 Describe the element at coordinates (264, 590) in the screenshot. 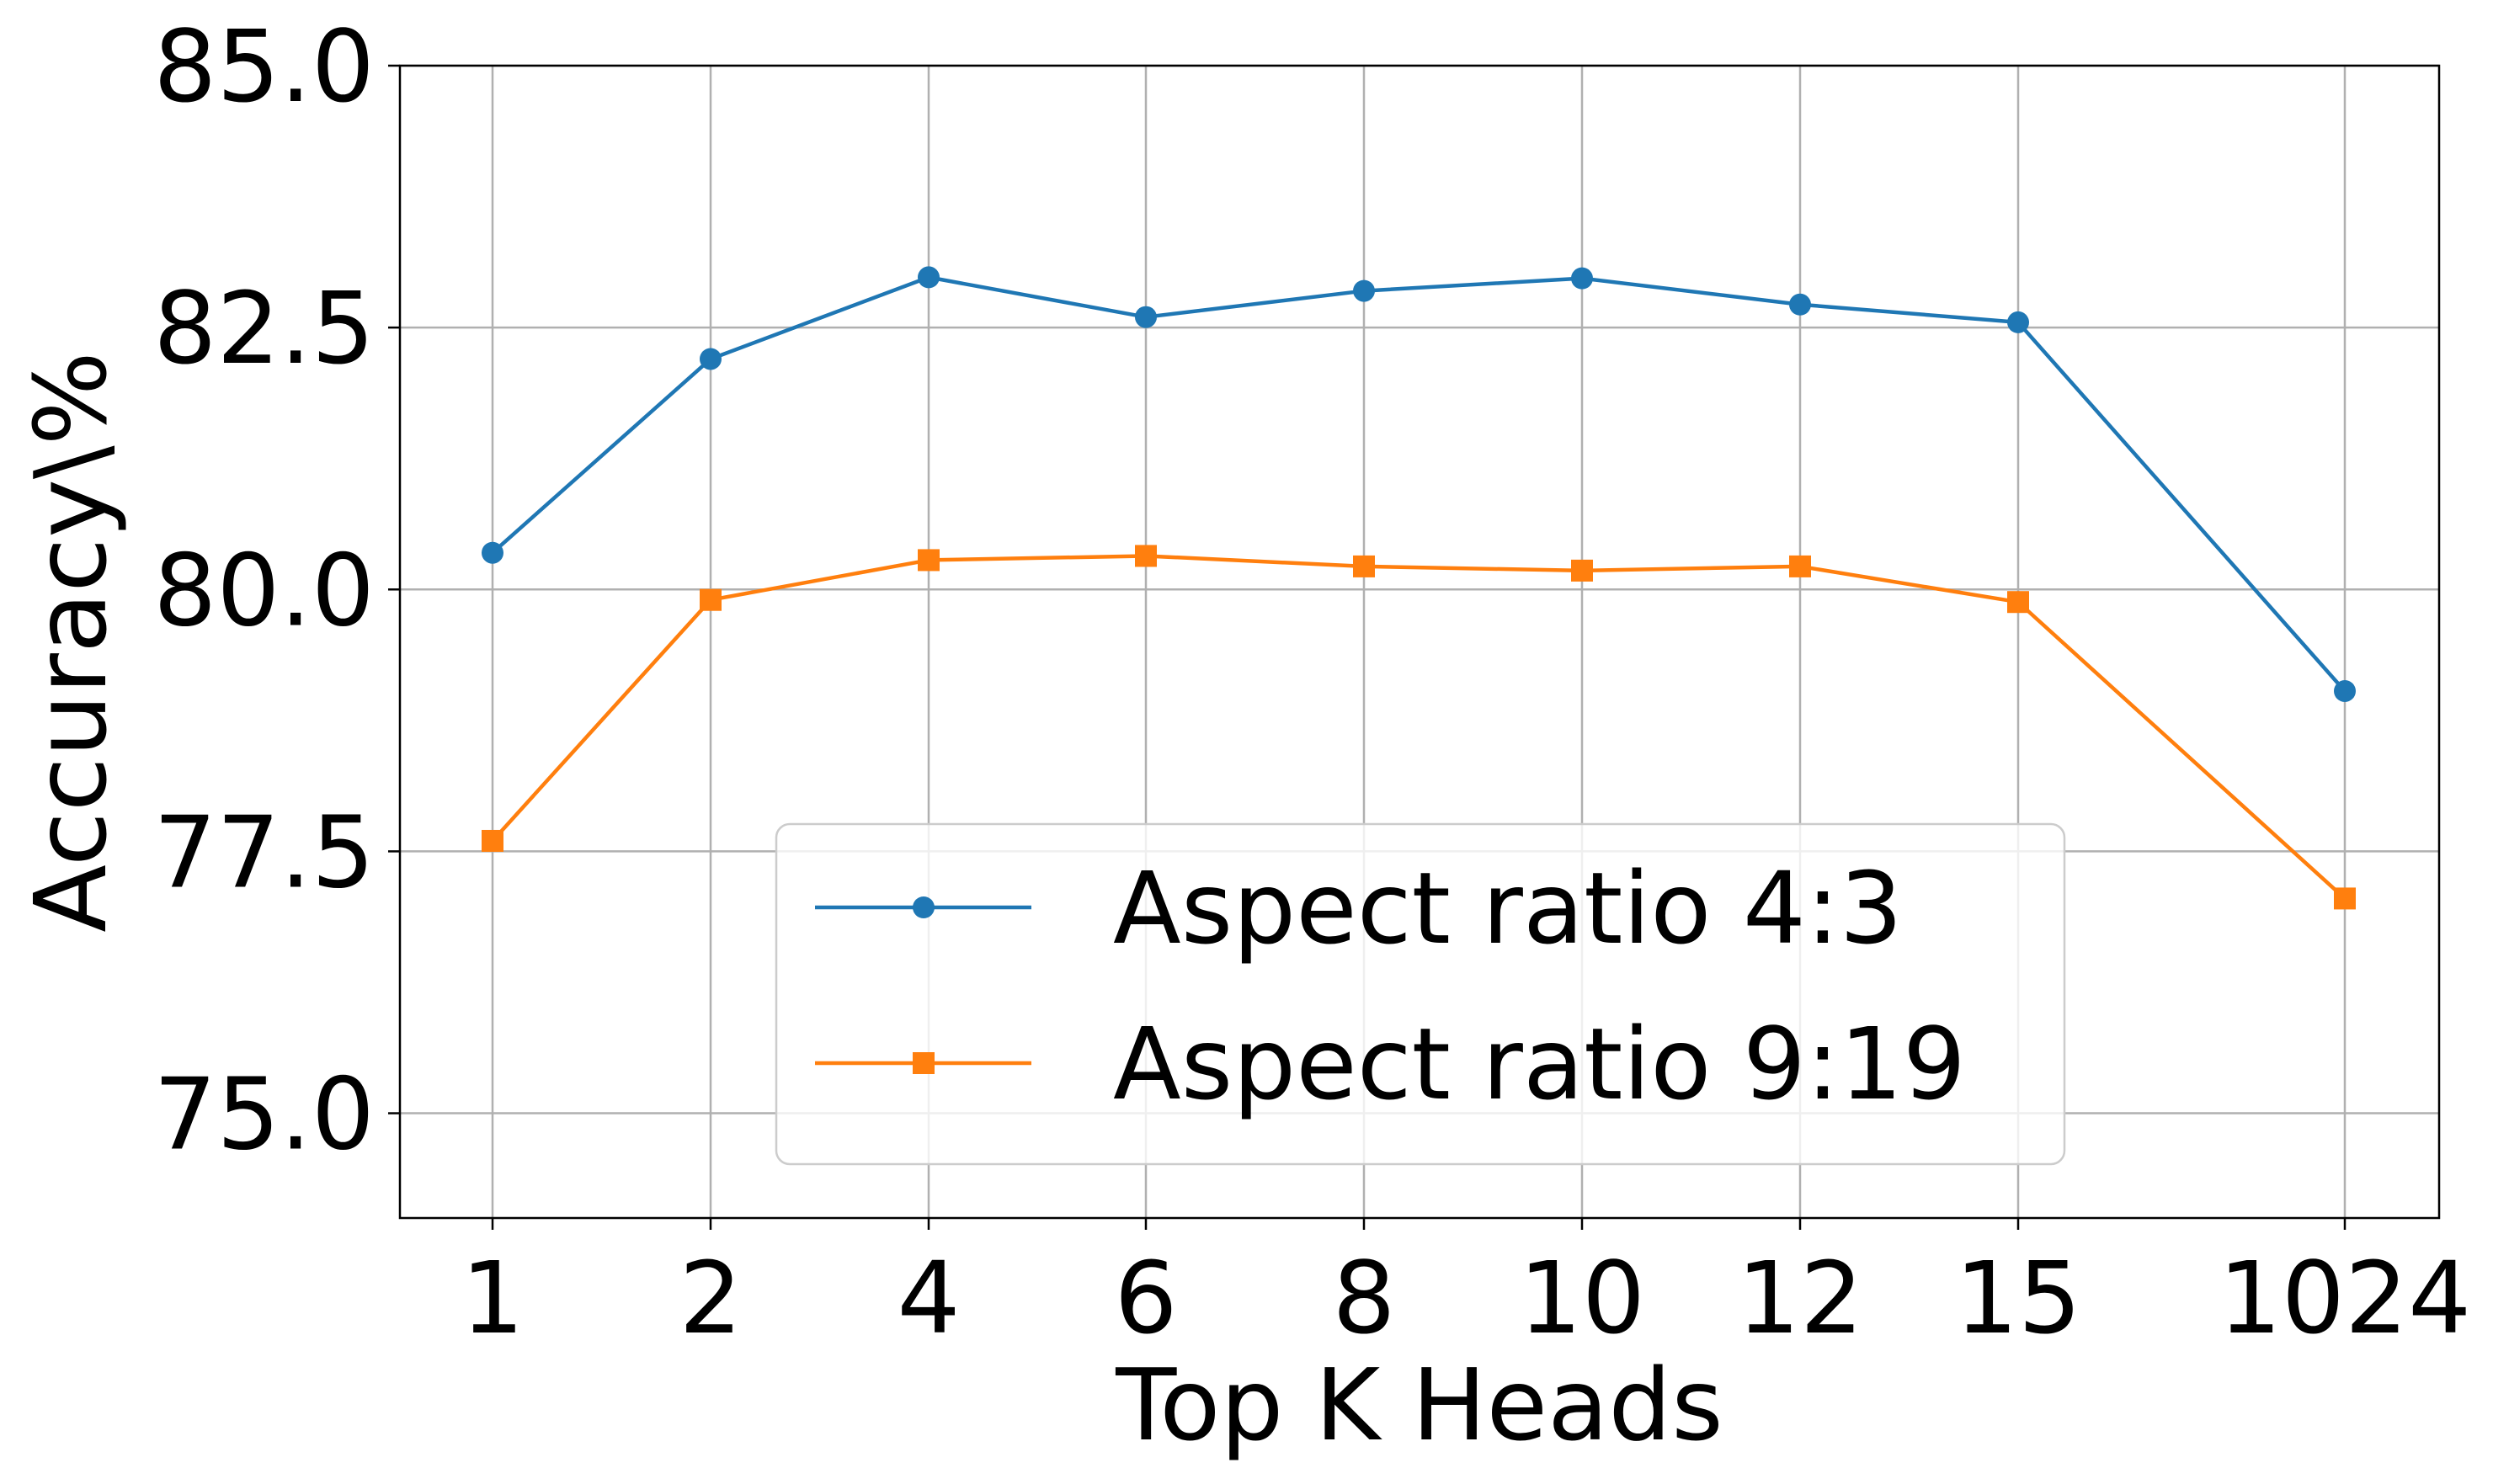

I see `y-tick-label: 80.0` at that location.